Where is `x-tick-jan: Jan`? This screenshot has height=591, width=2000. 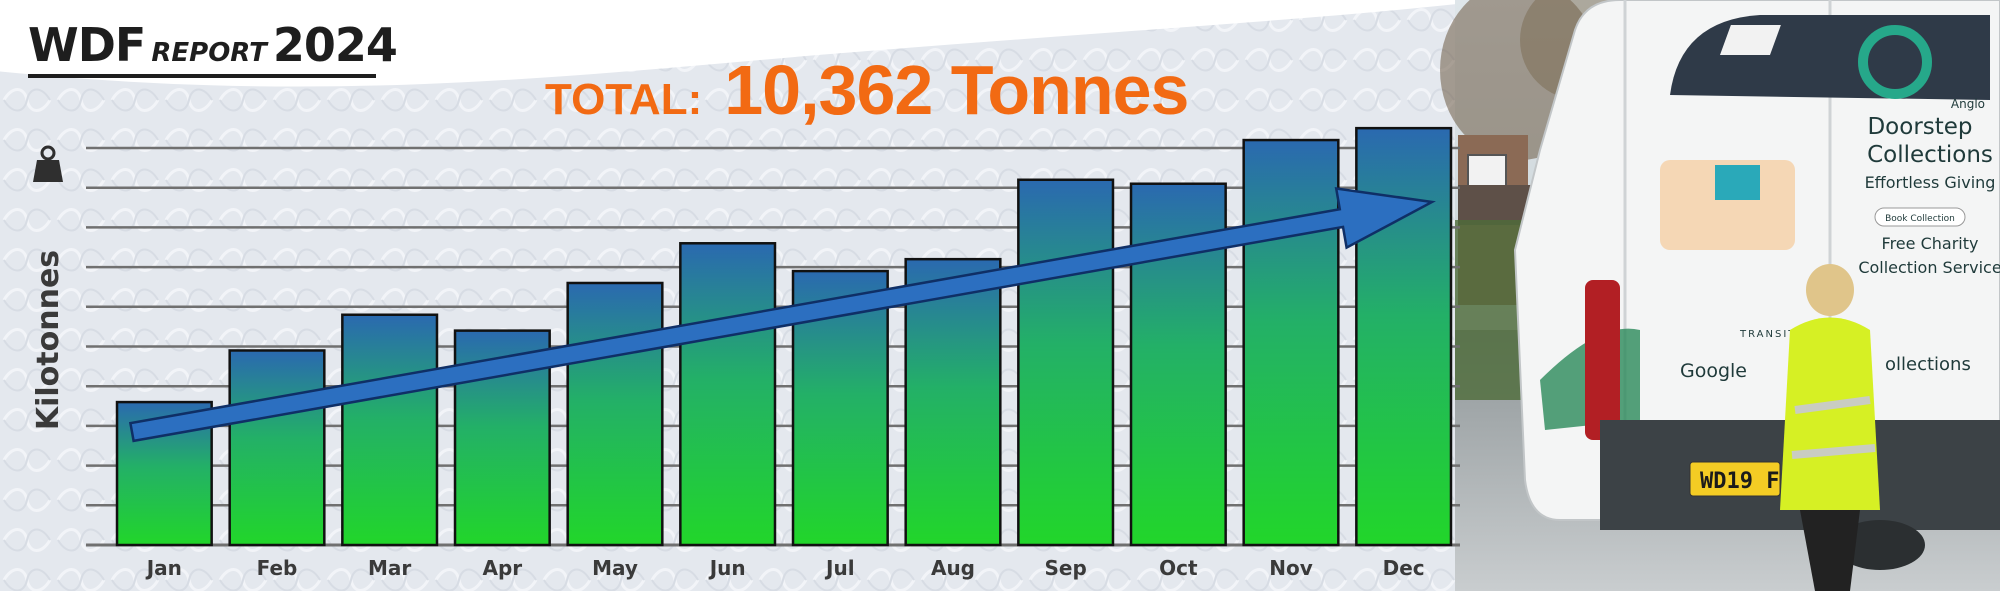 x-tick-jan: Jan is located at coordinates (163, 568).